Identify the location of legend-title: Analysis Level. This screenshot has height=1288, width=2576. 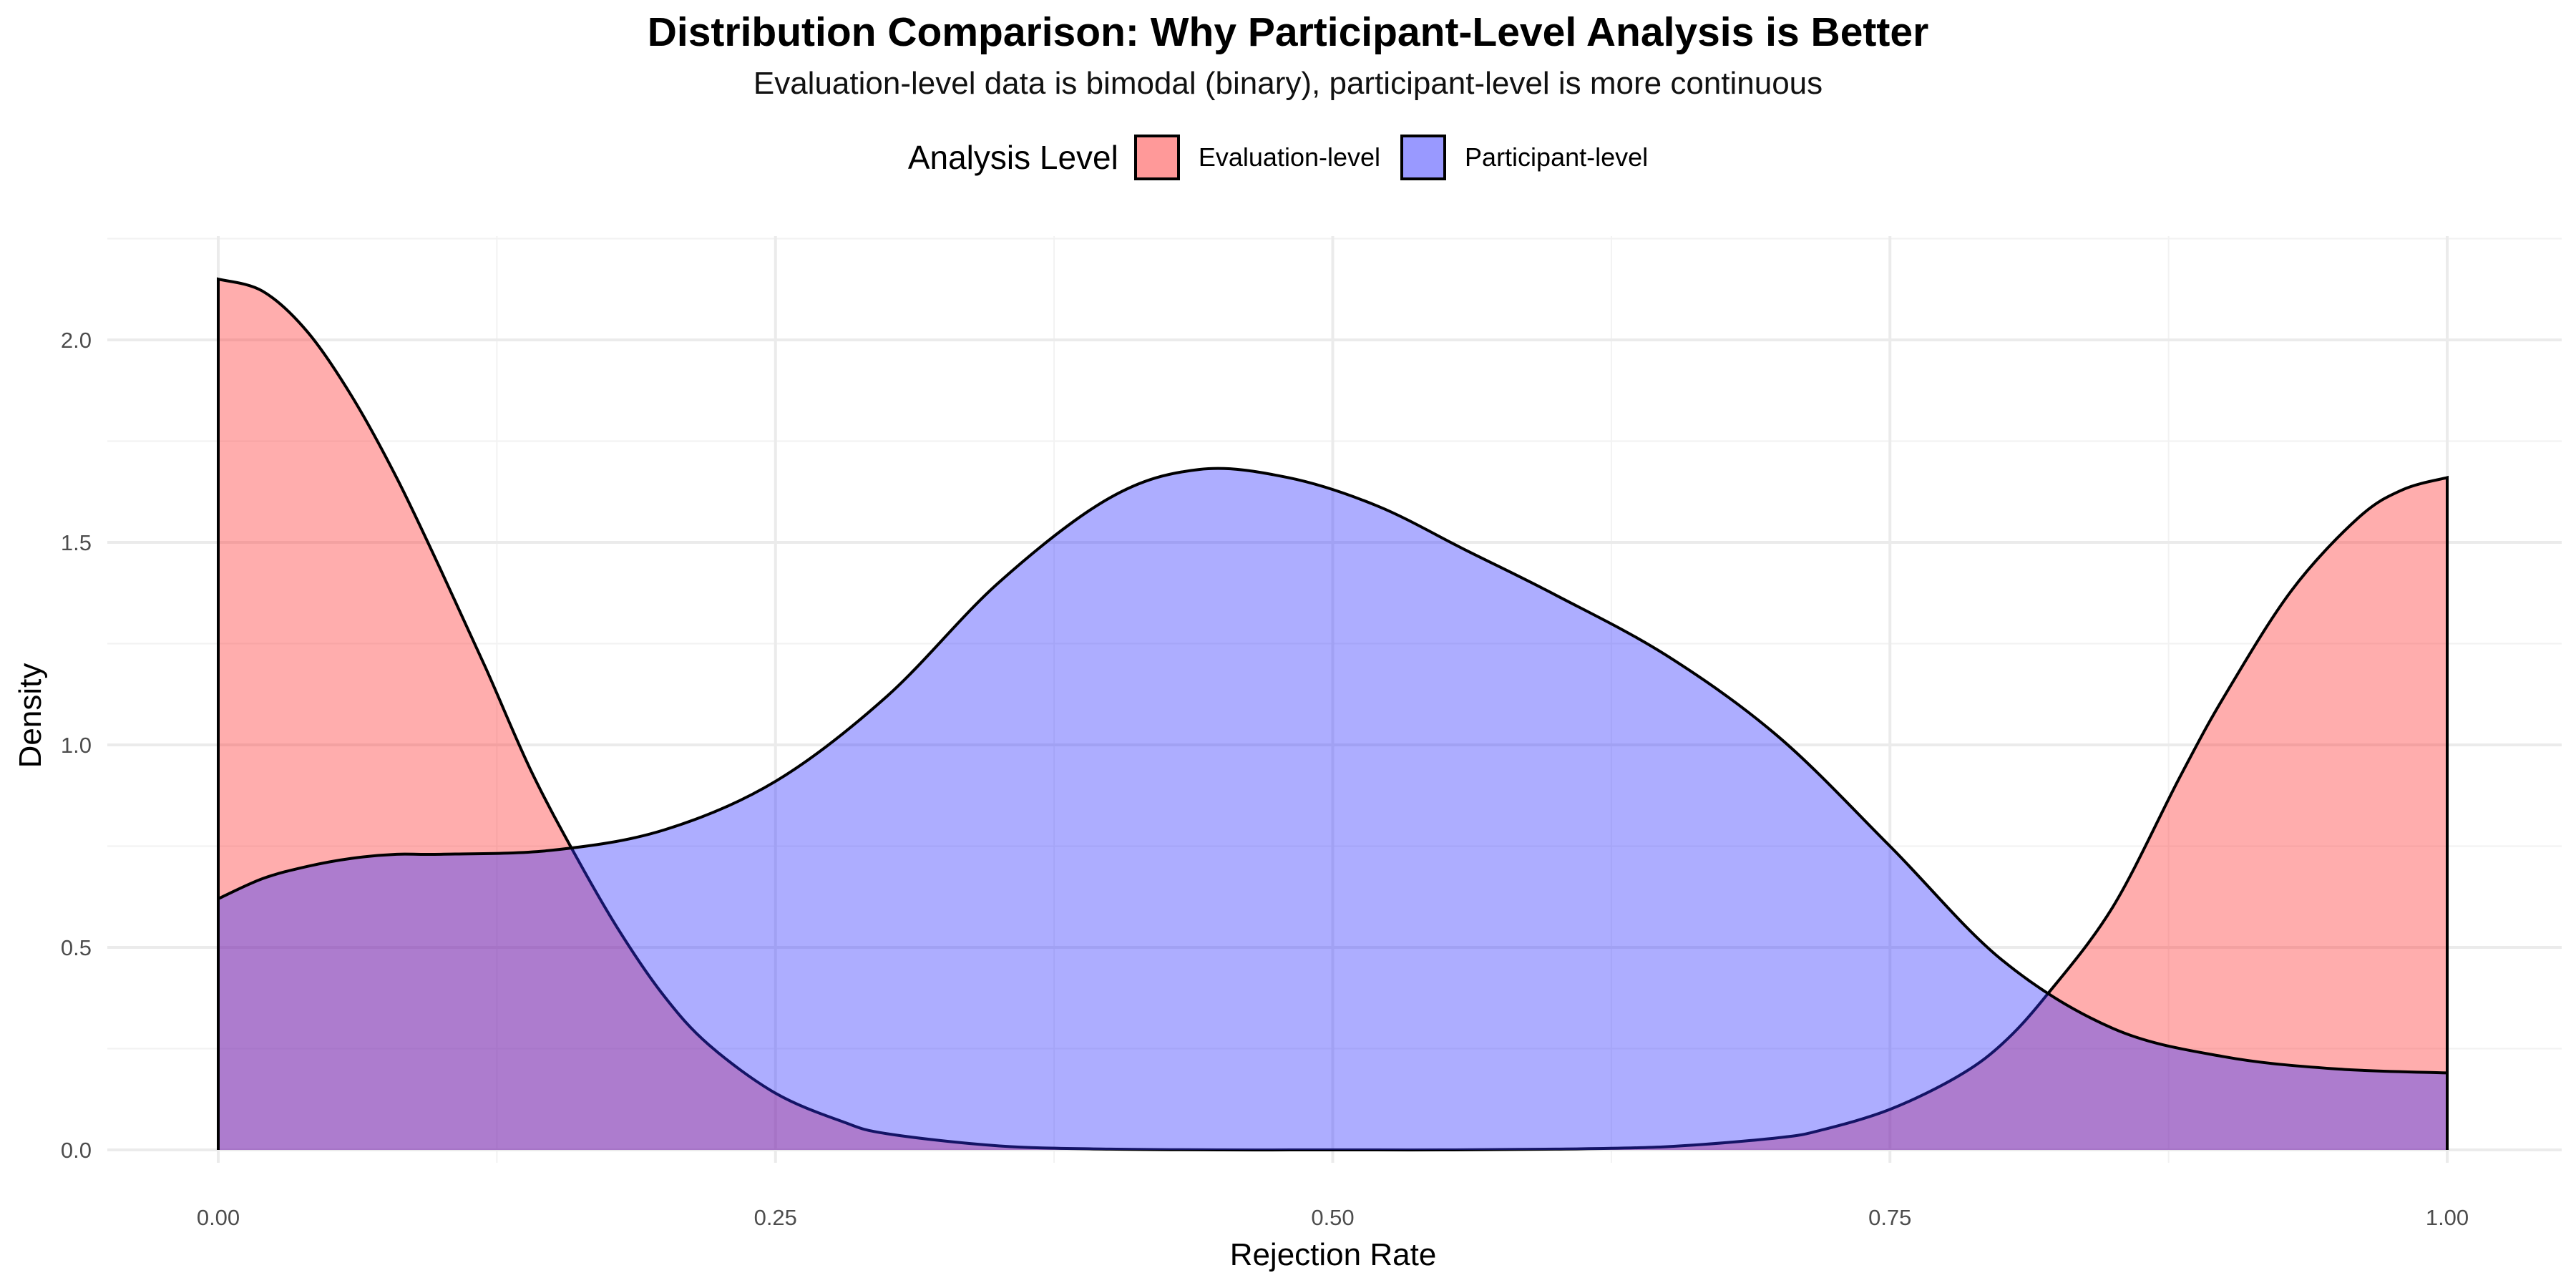
(1012, 157).